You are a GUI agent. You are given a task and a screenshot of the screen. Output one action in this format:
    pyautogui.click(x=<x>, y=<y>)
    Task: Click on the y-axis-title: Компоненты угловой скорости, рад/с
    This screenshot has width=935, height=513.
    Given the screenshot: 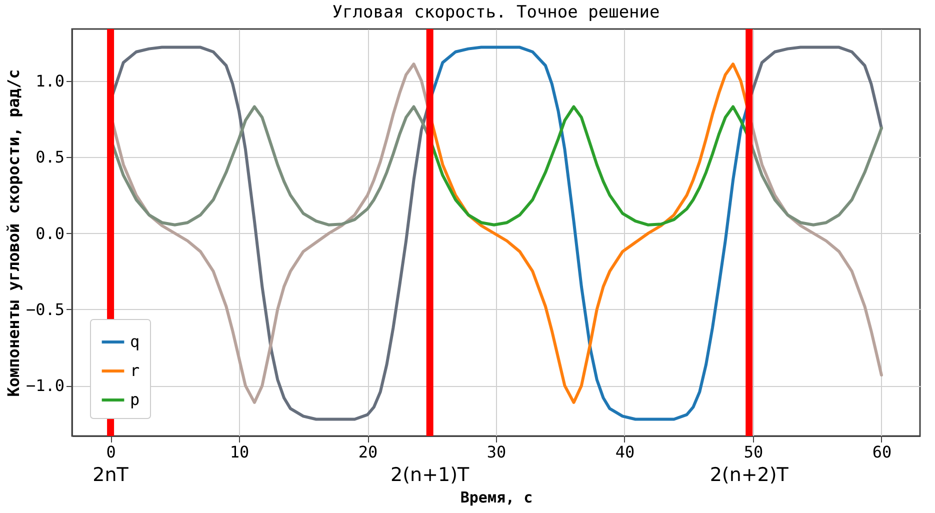 What is the action you would take?
    pyautogui.click(x=13, y=233)
    